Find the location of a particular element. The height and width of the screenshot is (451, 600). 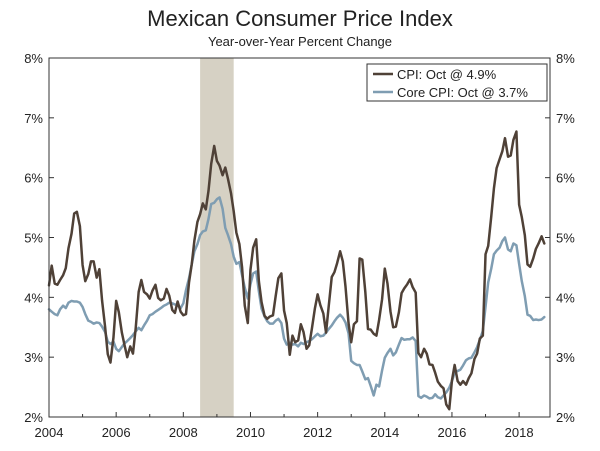

x-tick-label: 2008 is located at coordinates (183, 432).